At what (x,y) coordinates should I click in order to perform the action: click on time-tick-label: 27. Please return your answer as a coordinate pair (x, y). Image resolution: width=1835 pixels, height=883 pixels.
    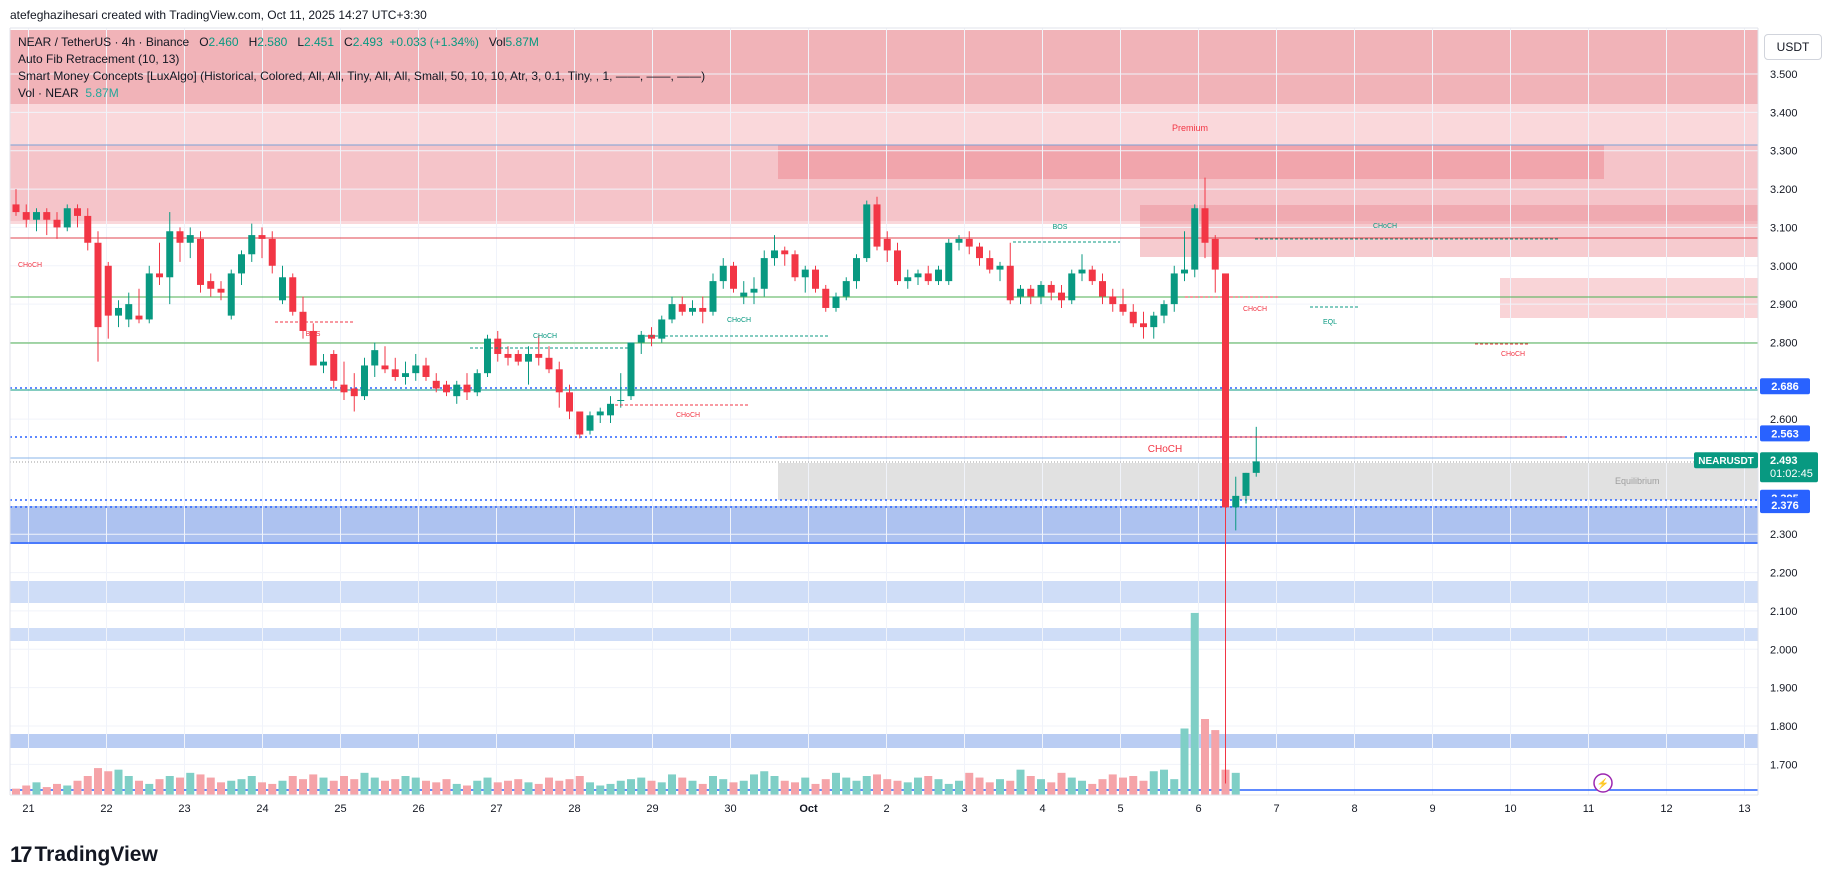
    Looking at the image, I should click on (496, 809).